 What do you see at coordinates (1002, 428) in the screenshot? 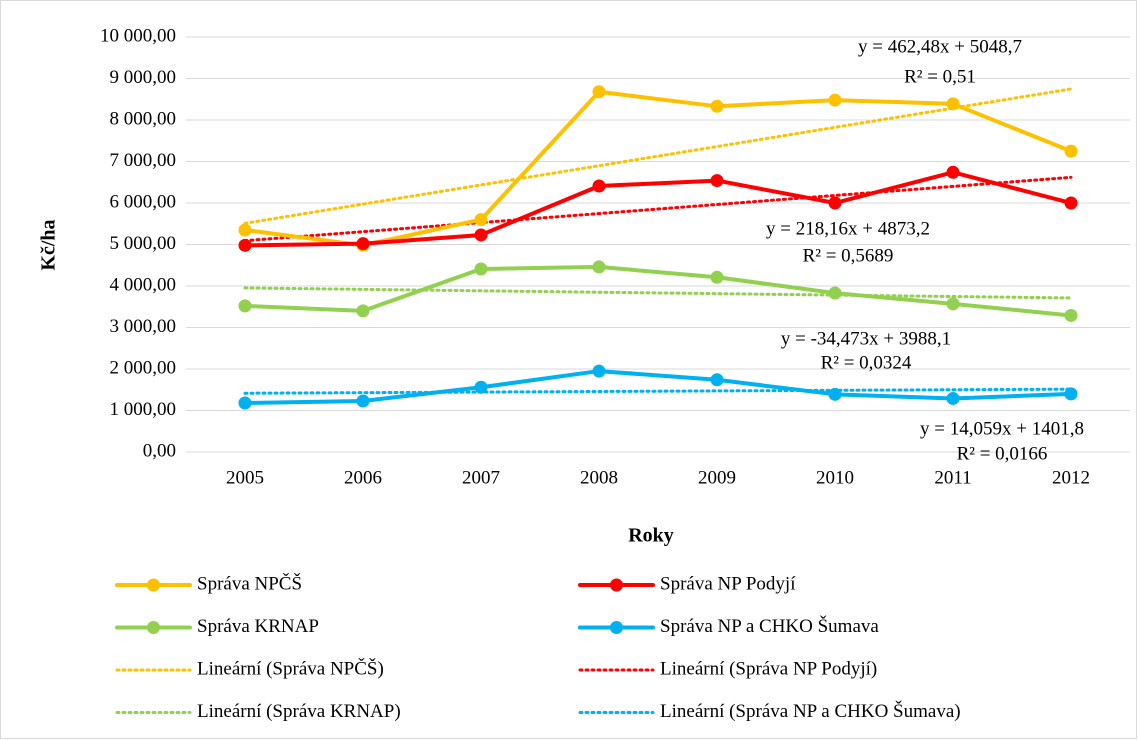
I see `trend-equation: y = 14,059x + 1401,8` at bounding box center [1002, 428].